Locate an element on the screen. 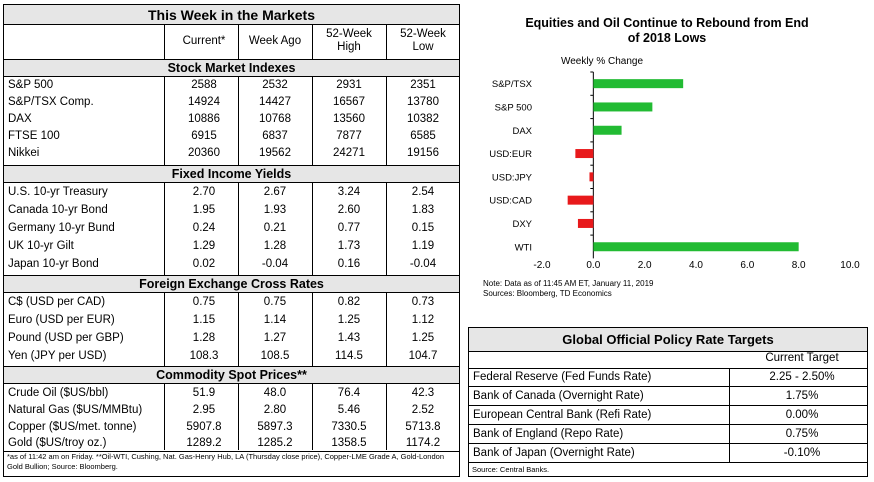 This screenshot has width=874, height=482. row-label: Canada 10-yr Bond is located at coordinates (58, 210).